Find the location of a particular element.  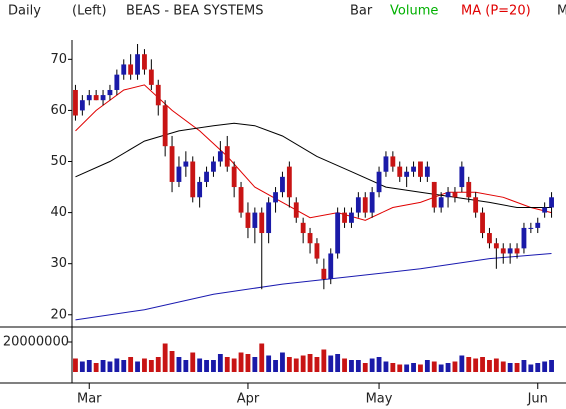

volume-label: Volume is located at coordinates (414, 11).